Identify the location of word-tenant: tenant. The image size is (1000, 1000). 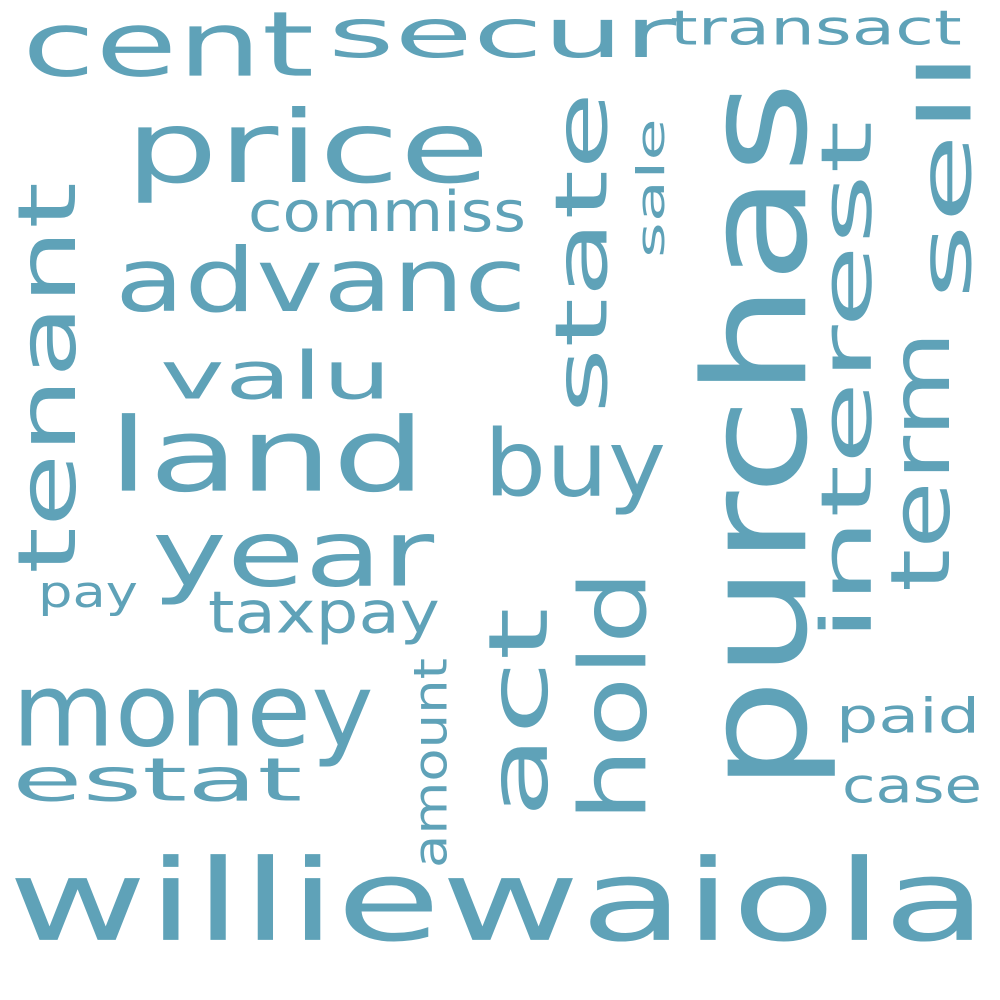
(47, 378).